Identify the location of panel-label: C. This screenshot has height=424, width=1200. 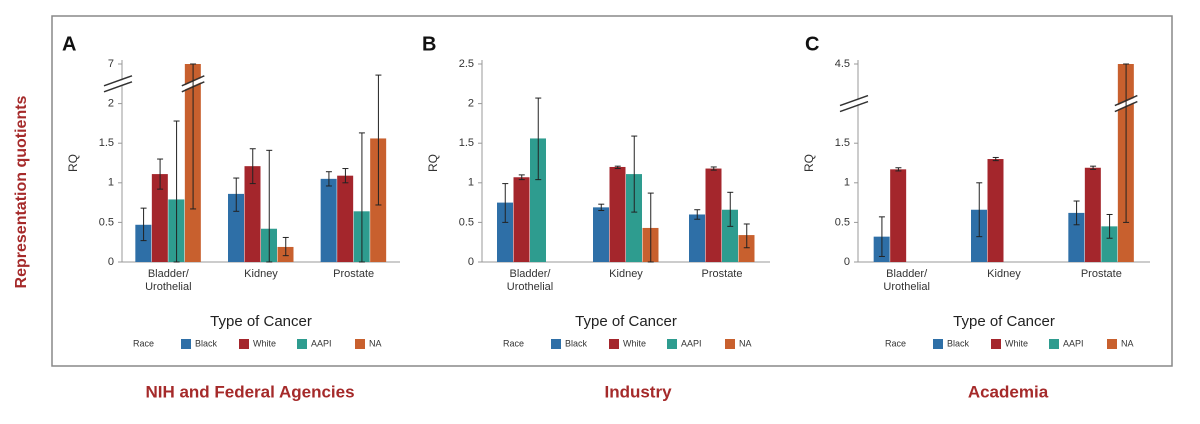
(812, 44).